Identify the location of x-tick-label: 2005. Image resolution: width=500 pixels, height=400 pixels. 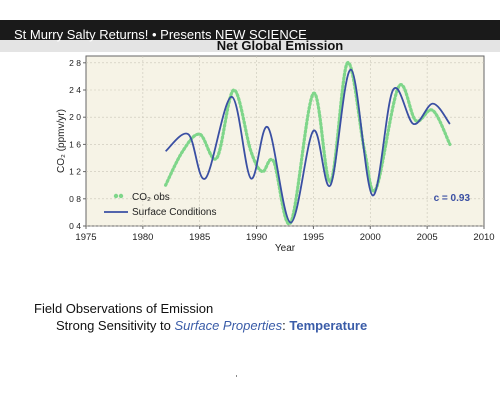
(427, 237).